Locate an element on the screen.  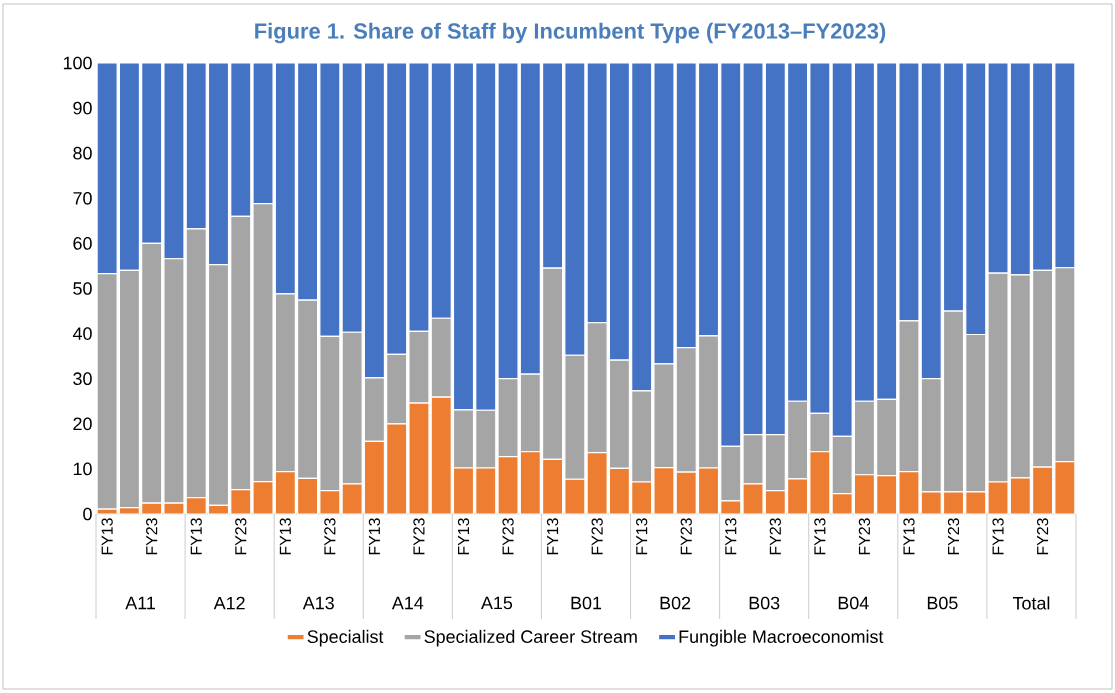
text: A12 is located at coordinates (229, 603).